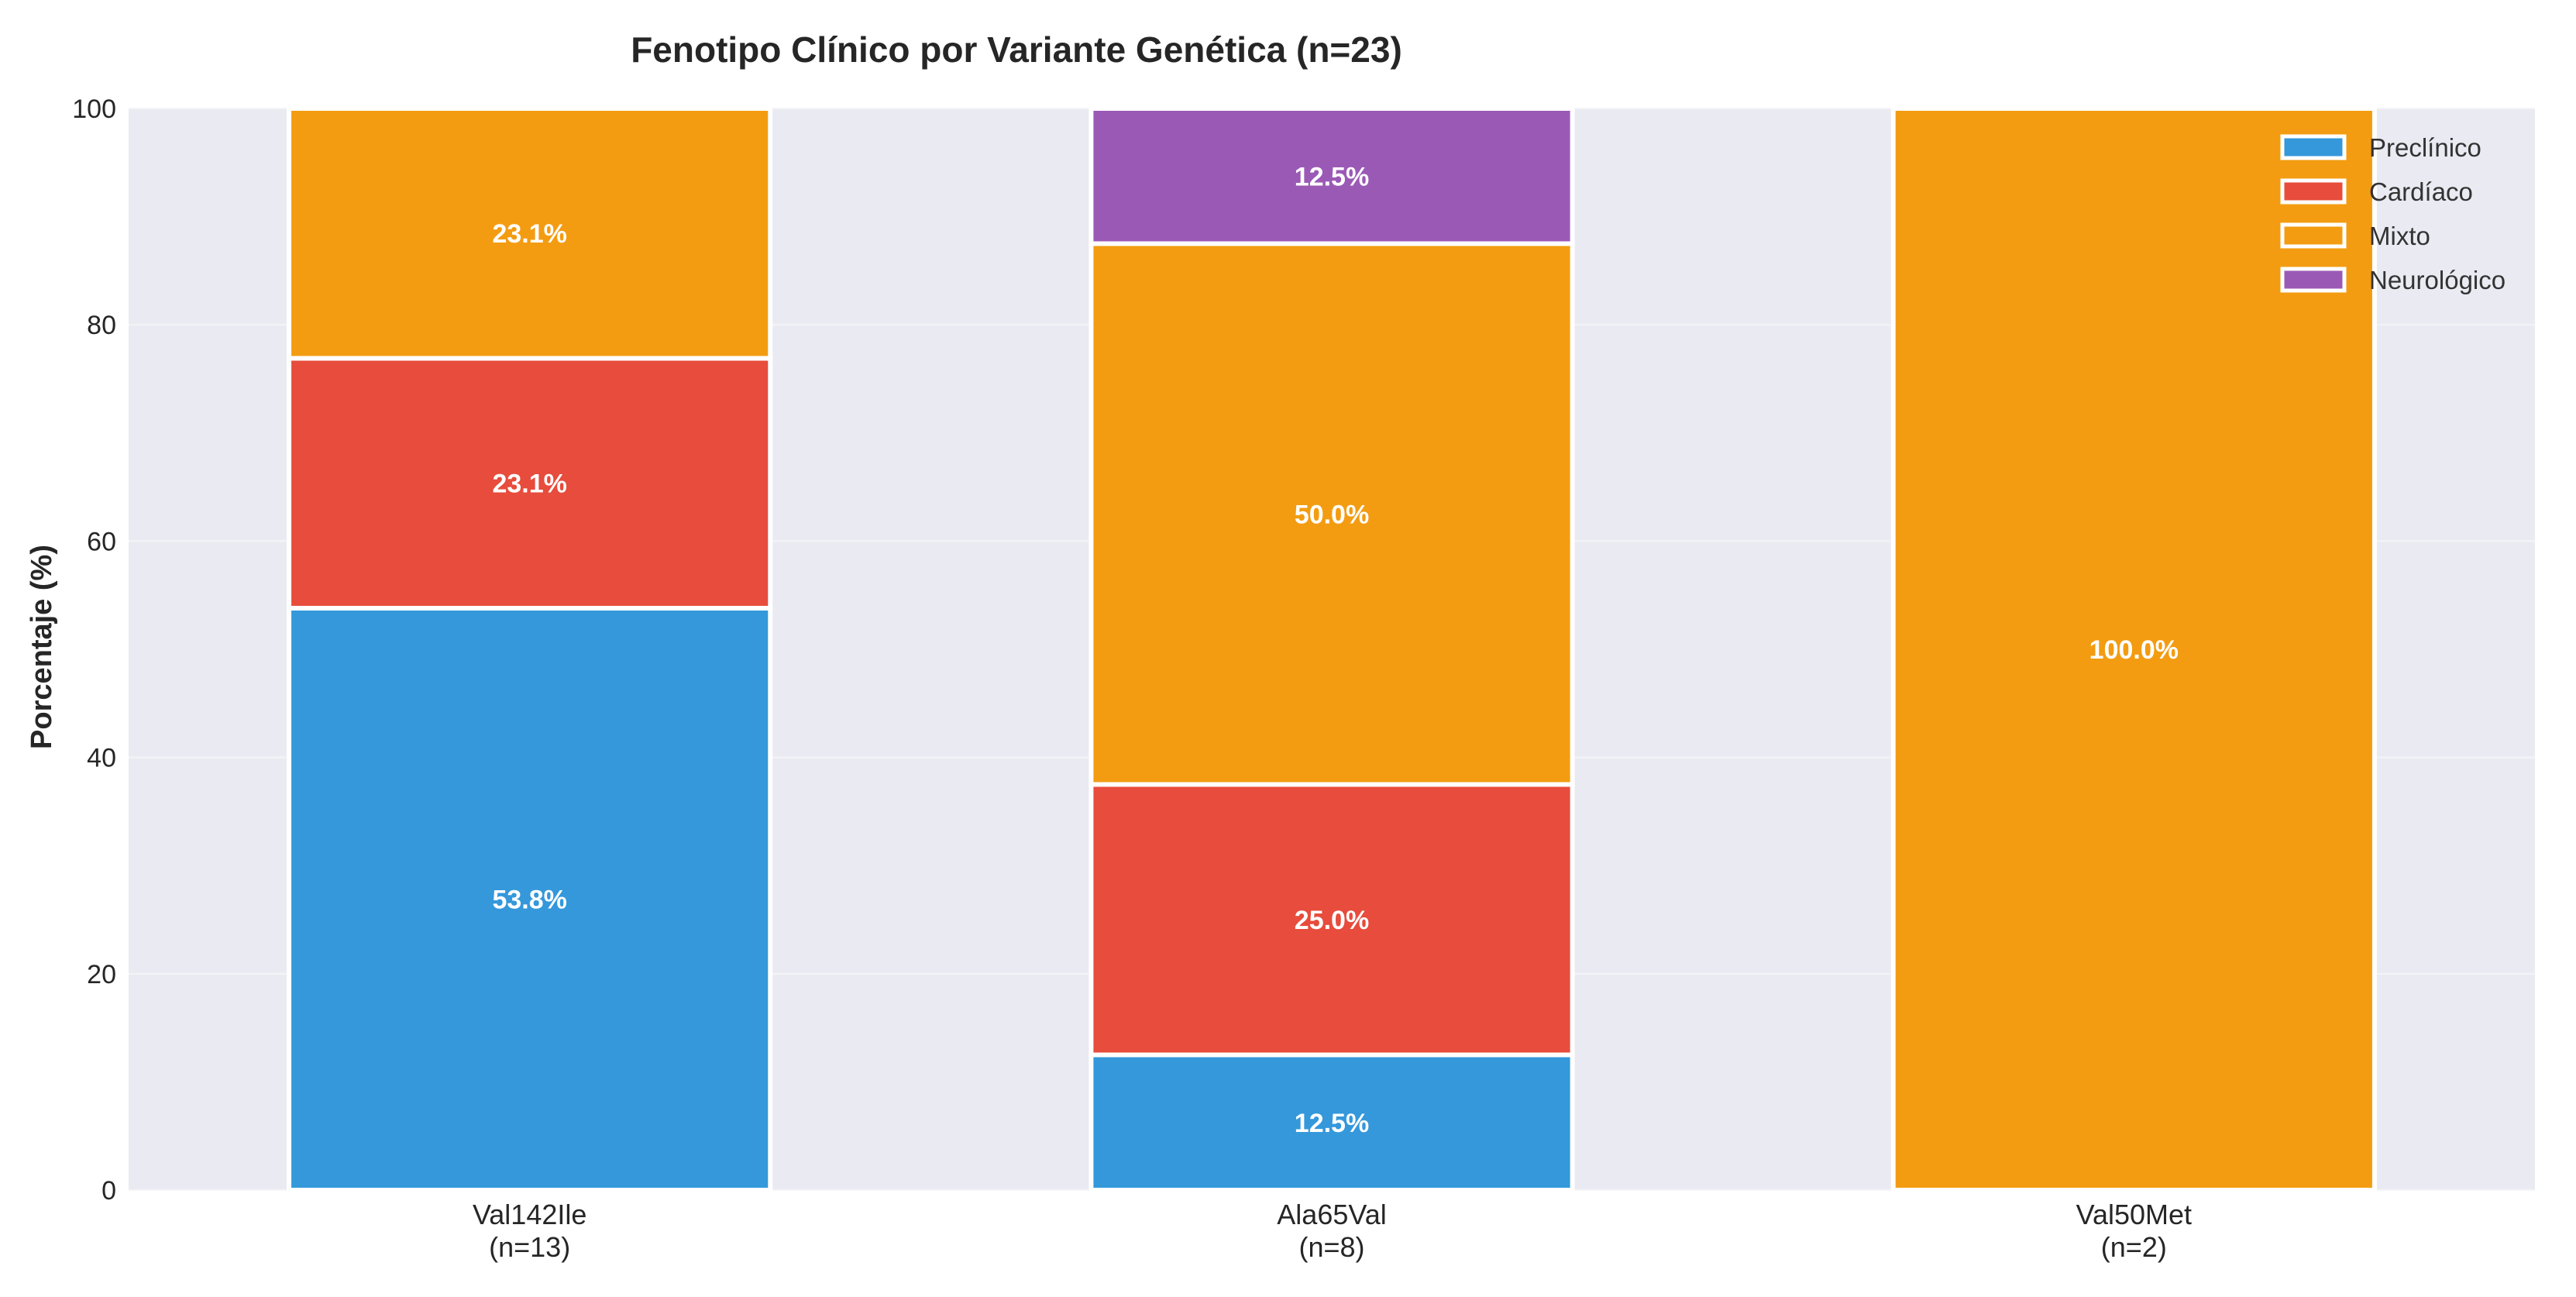 Image resolution: width=2576 pixels, height=1297 pixels. I want to click on legend-label: Neurológico, so click(2437, 280).